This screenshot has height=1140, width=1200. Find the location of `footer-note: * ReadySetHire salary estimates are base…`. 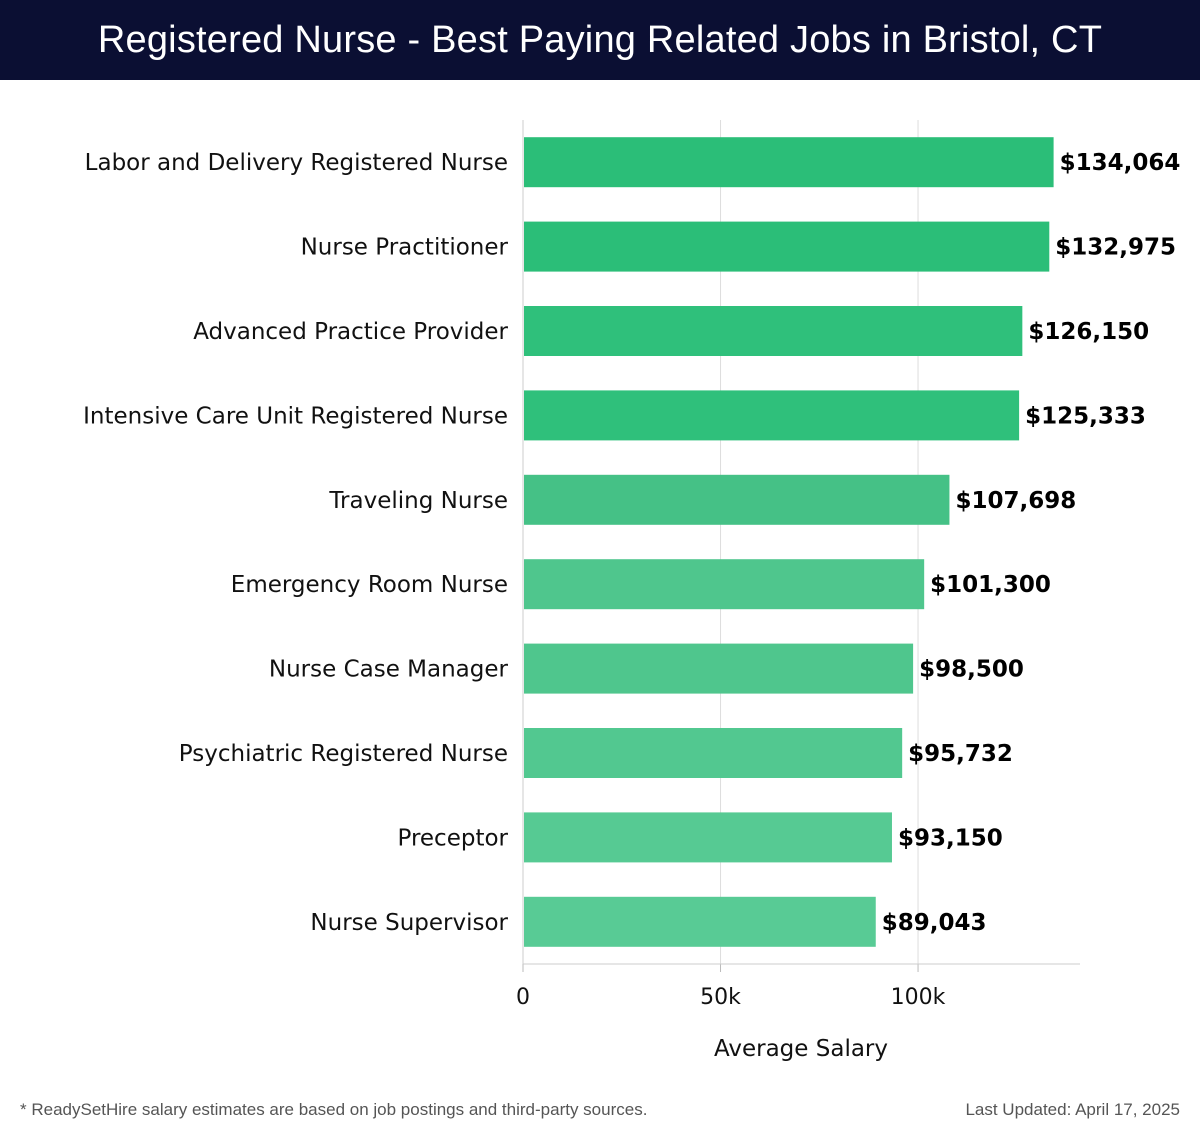

footer-note: * ReadySetHire salary estimates are base… is located at coordinates (334, 1109).